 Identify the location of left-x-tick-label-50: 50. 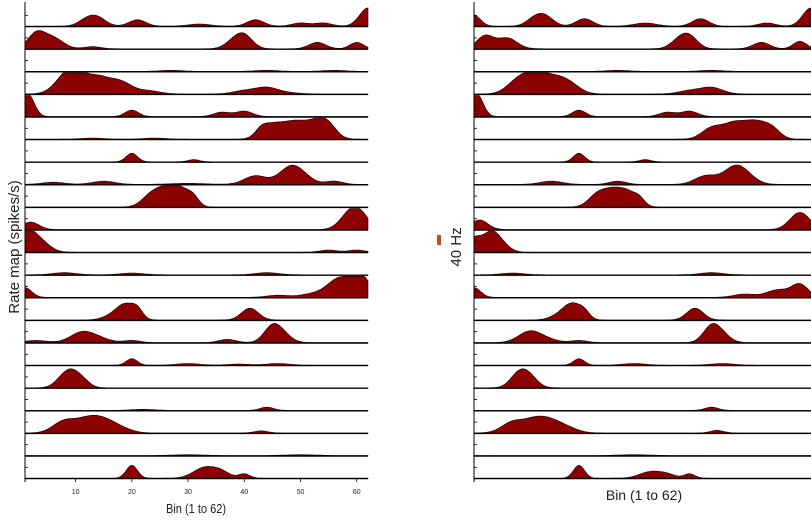
(301, 492).